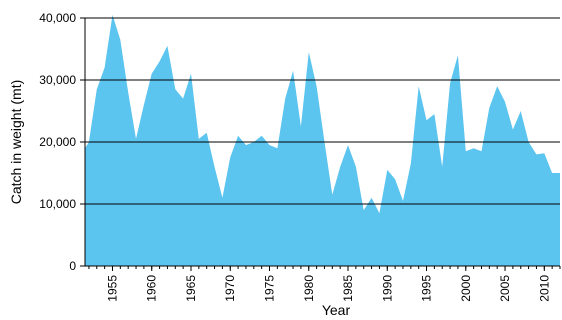 The image size is (562, 320). I want to click on x-tick-label: 1980, so click(309, 288).